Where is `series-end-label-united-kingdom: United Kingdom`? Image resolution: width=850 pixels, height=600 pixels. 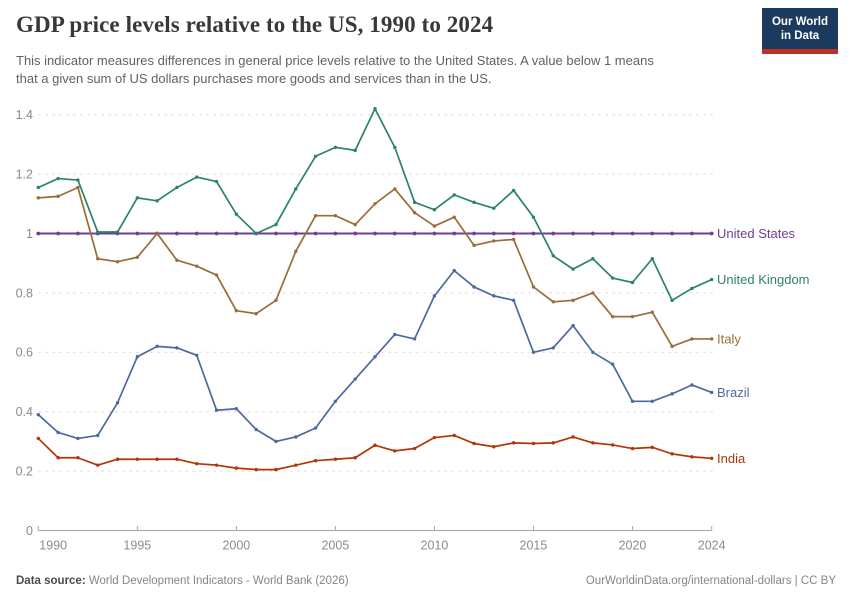
series-end-label-united-kingdom: United Kingdom is located at coordinates (763, 279).